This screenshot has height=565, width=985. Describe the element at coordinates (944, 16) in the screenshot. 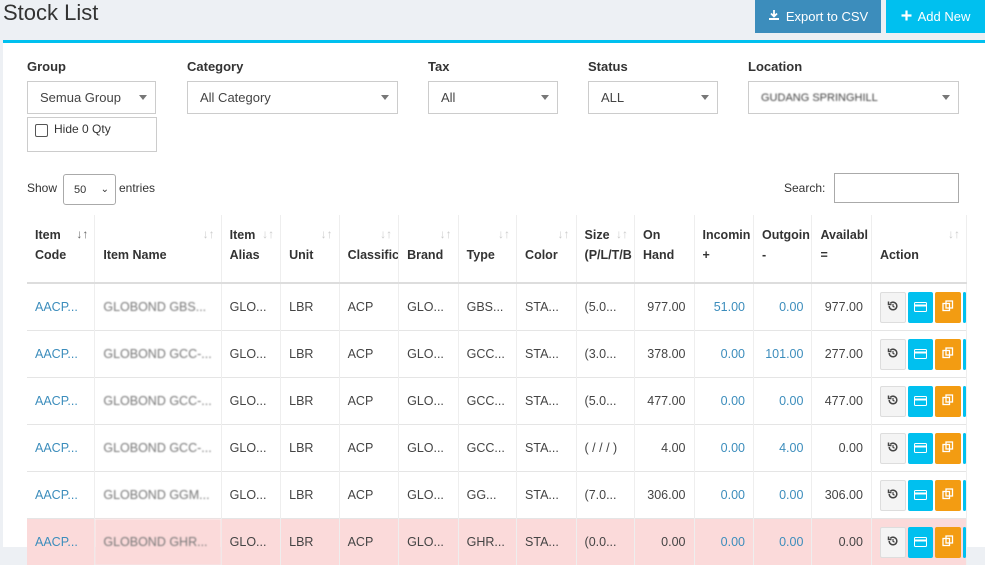

I see `add-new-label: Add New` at that location.